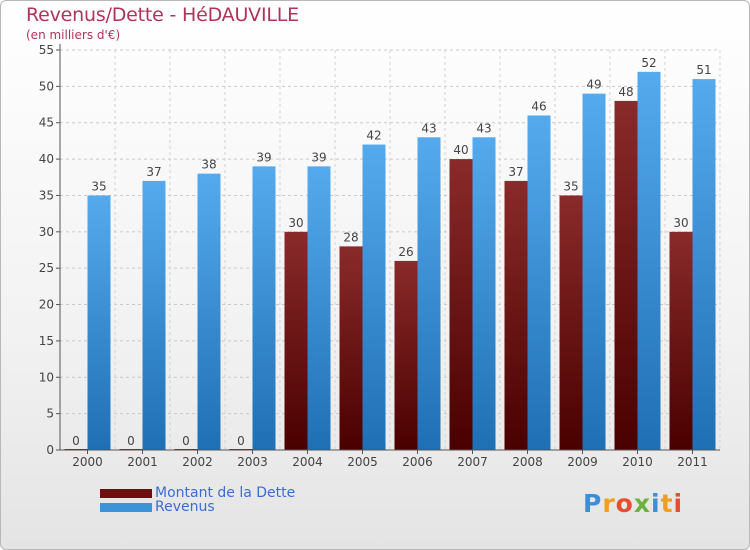 Image resolution: width=750 pixels, height=550 pixels. I want to click on proxiti-logo: Proxiti, so click(633, 503).